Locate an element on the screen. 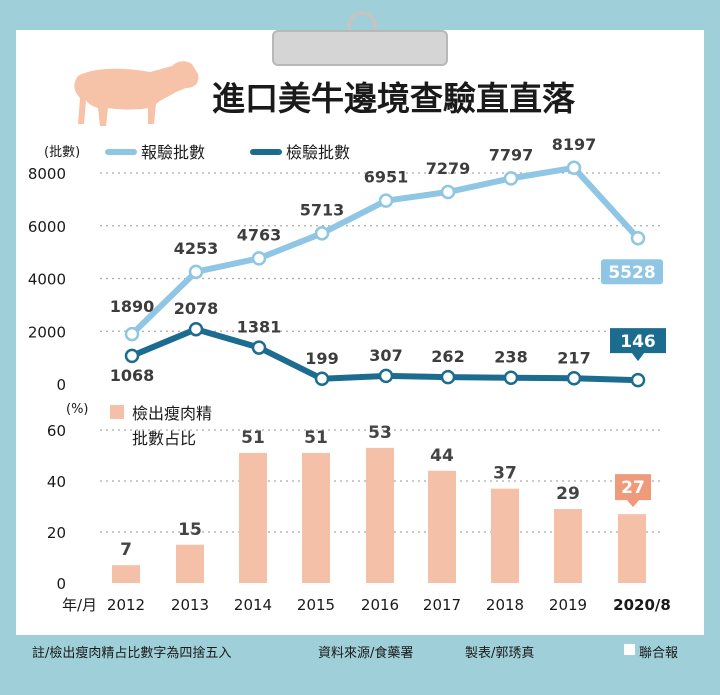 The image size is (720, 695). bar-y-unit: (%) is located at coordinates (77, 409).